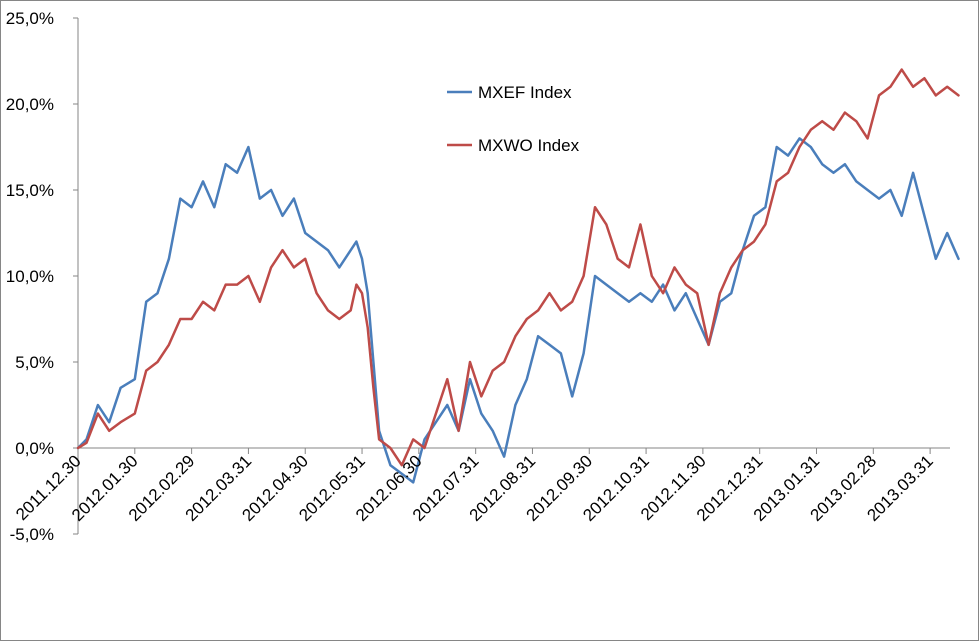 This screenshot has height=641, width=979. What do you see at coordinates (34, 448) in the screenshot?
I see `y-tick-label: 0,0%` at bounding box center [34, 448].